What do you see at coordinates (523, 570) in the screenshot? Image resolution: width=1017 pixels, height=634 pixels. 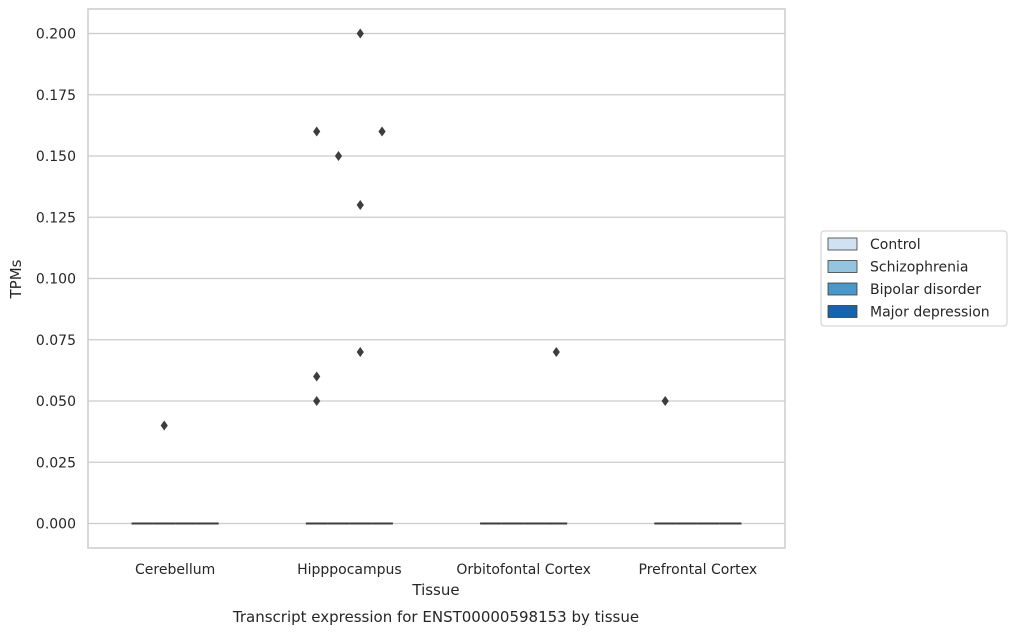 I see `x-tick-label: Orbitofontal Cortex` at bounding box center [523, 570].